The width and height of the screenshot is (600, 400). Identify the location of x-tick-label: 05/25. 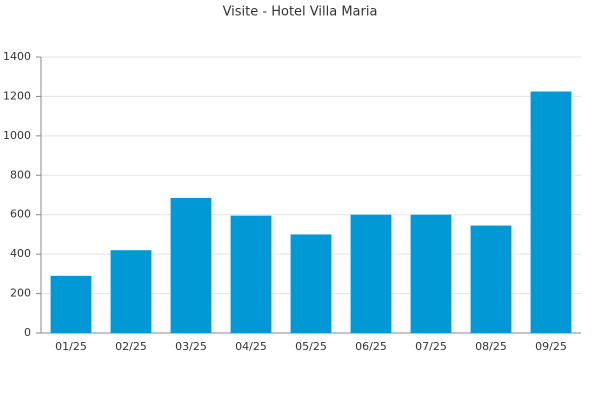
(311, 346).